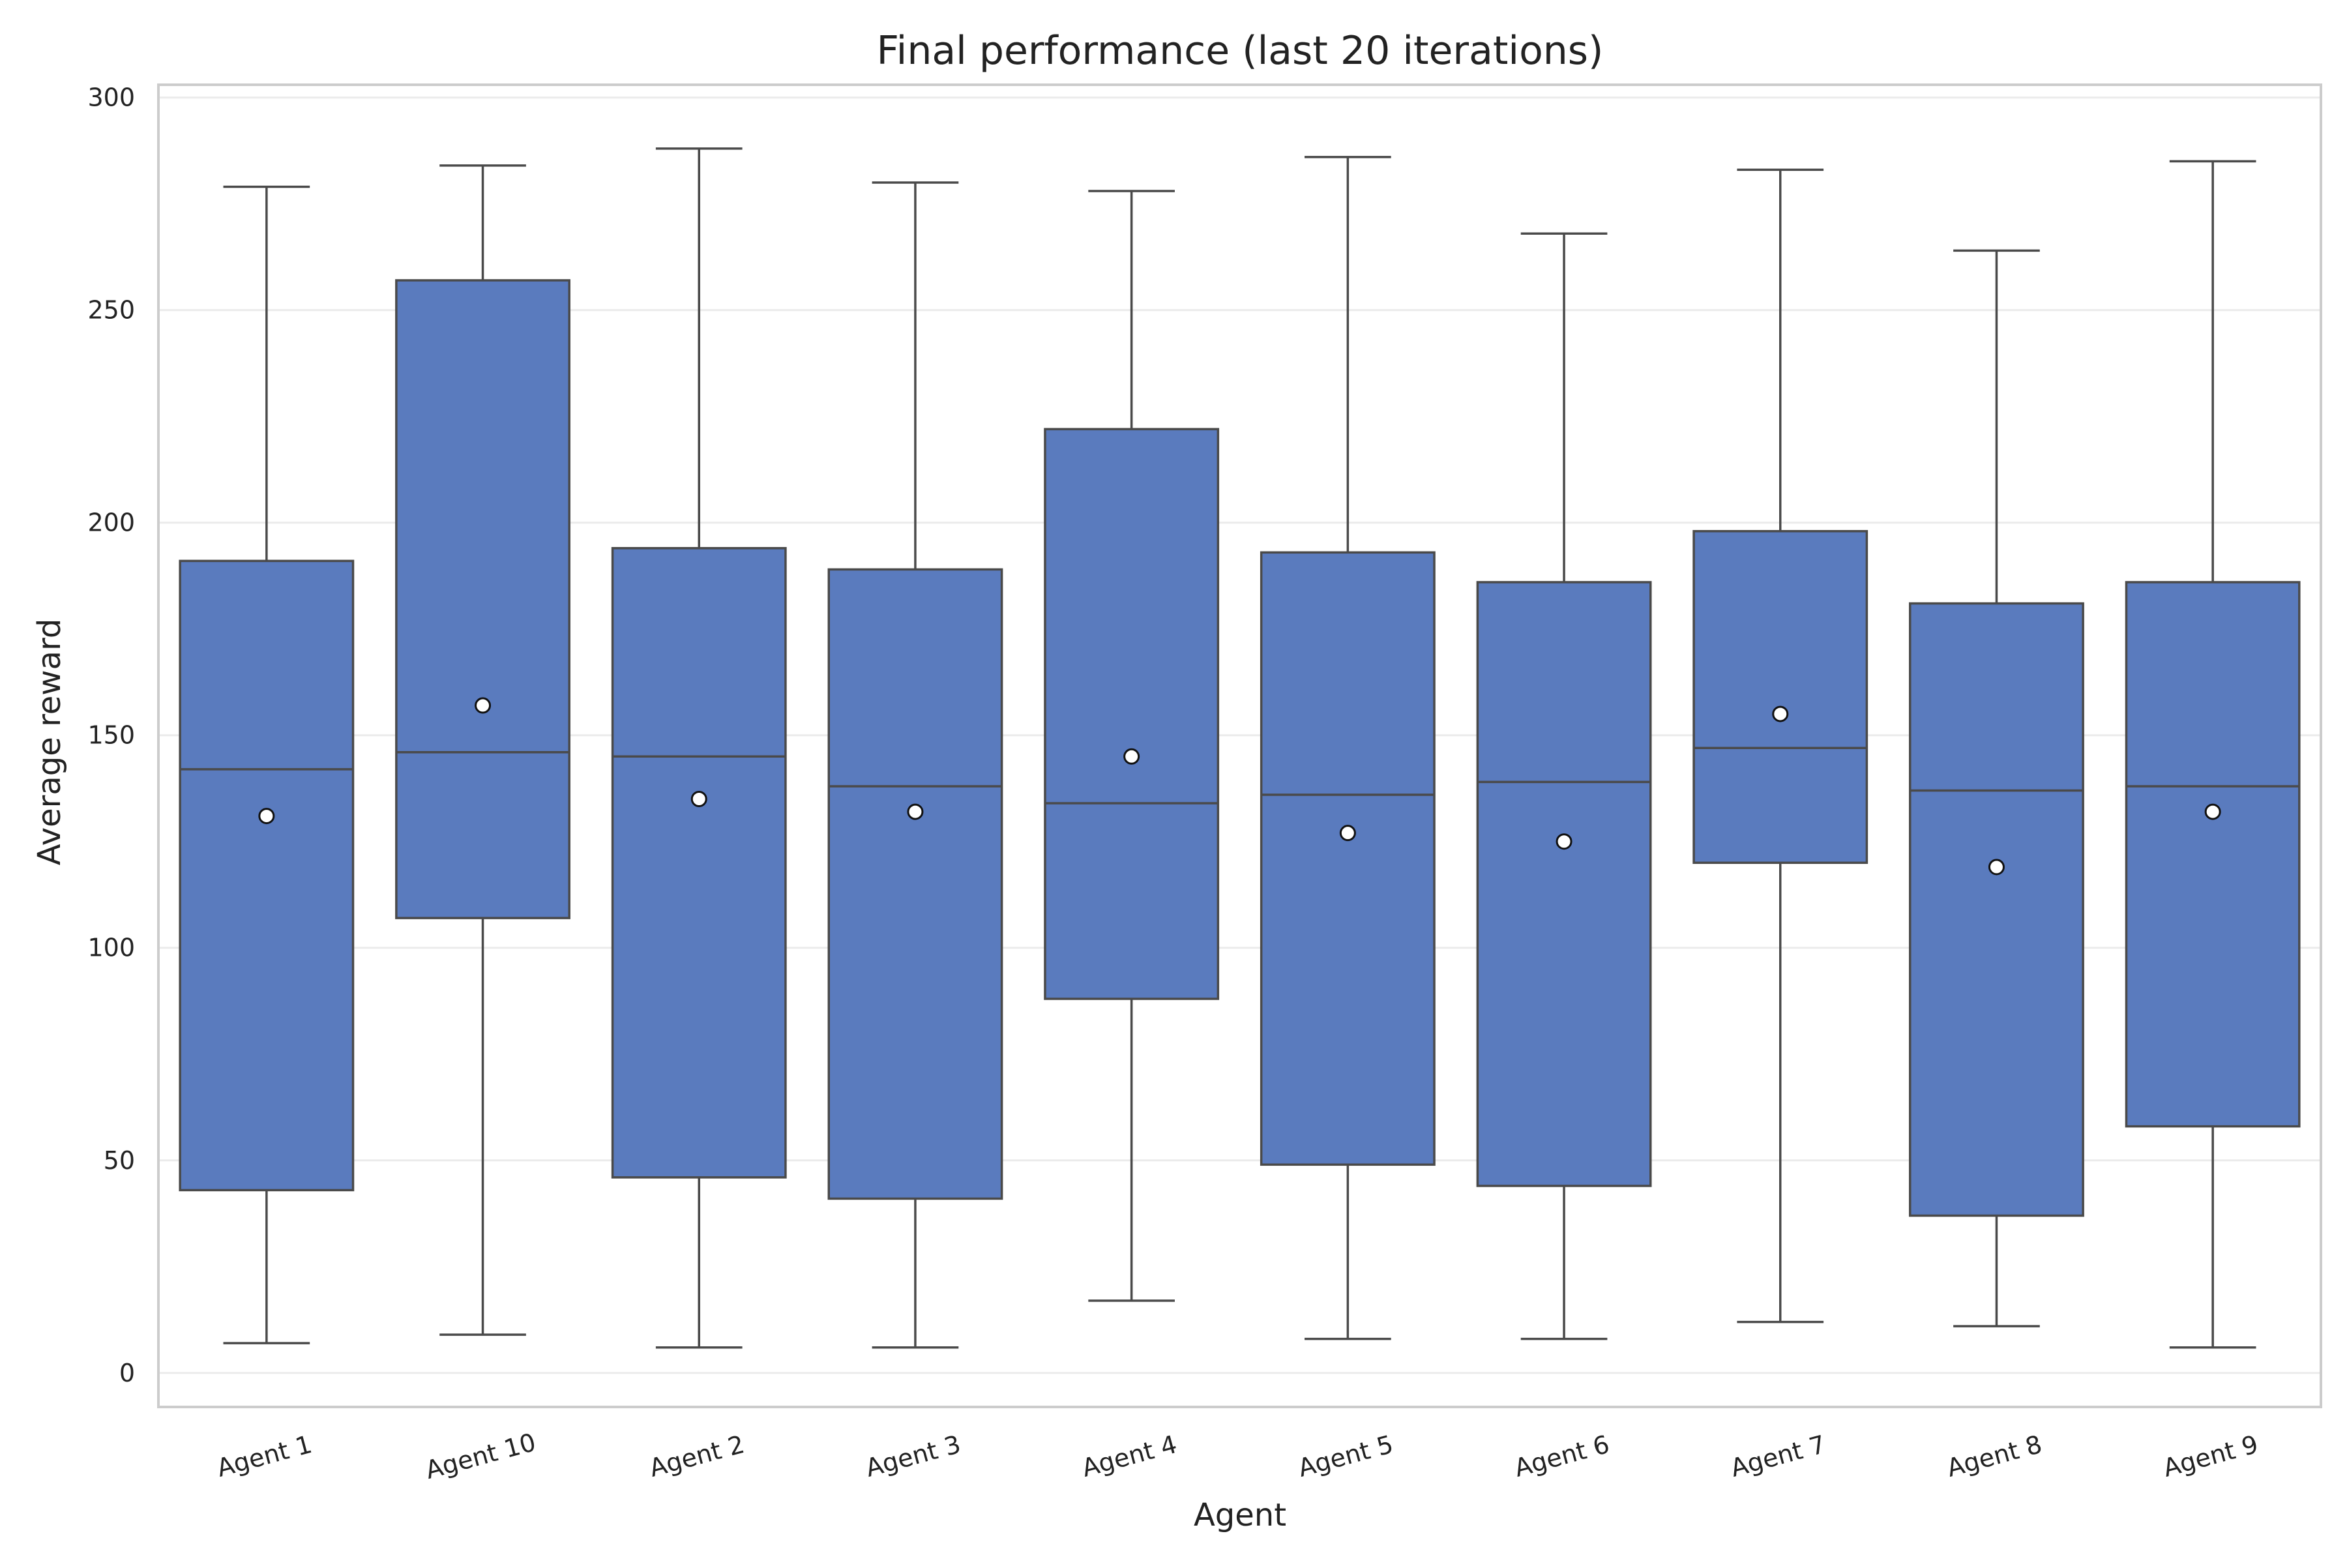 This screenshot has height=1568, width=2347. I want to click on y-tick-label: 0, so click(127, 1373).